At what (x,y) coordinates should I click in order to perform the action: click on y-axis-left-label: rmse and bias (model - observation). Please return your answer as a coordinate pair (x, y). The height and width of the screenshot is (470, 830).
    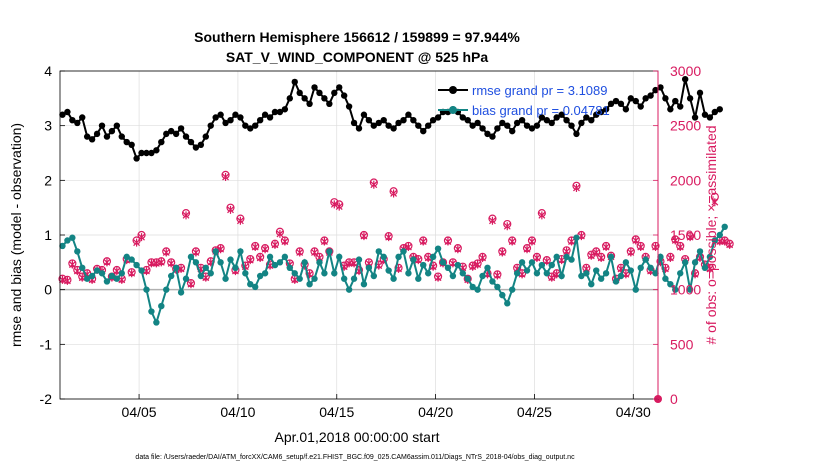
    Looking at the image, I should click on (16, 235).